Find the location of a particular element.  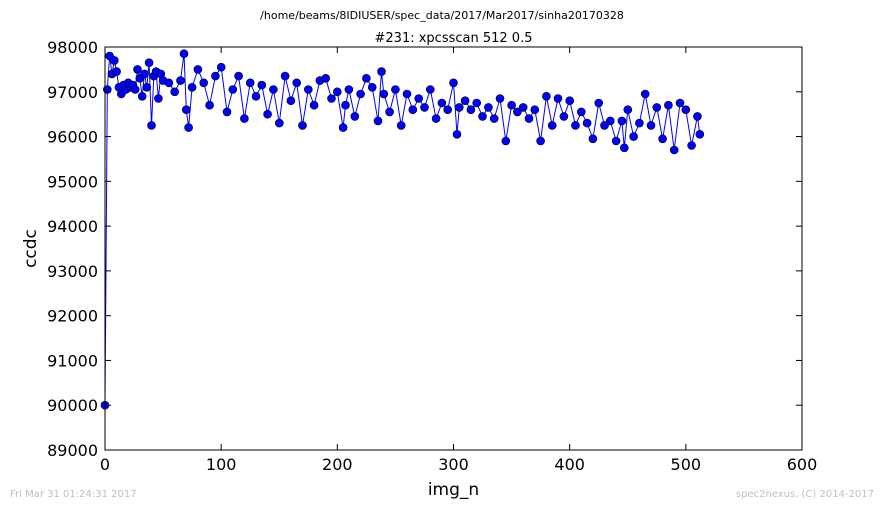

y-tick-label: 97000 is located at coordinates (72, 92).